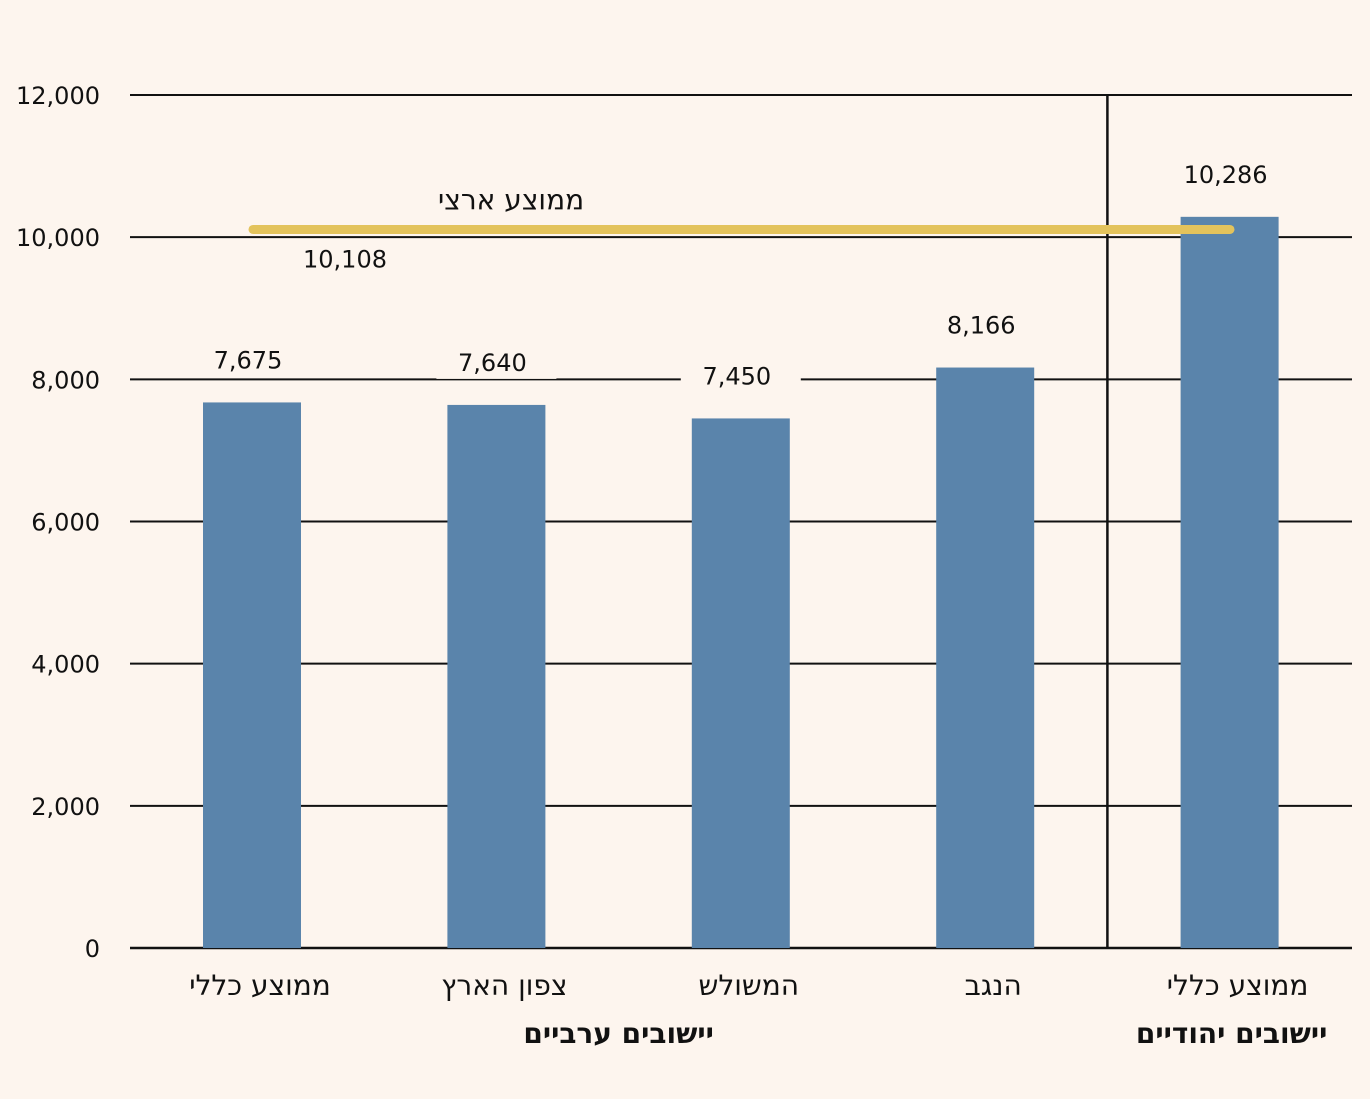  What do you see at coordinates (749, 985) in the screenshot?
I see `category-label: המשולש` at bounding box center [749, 985].